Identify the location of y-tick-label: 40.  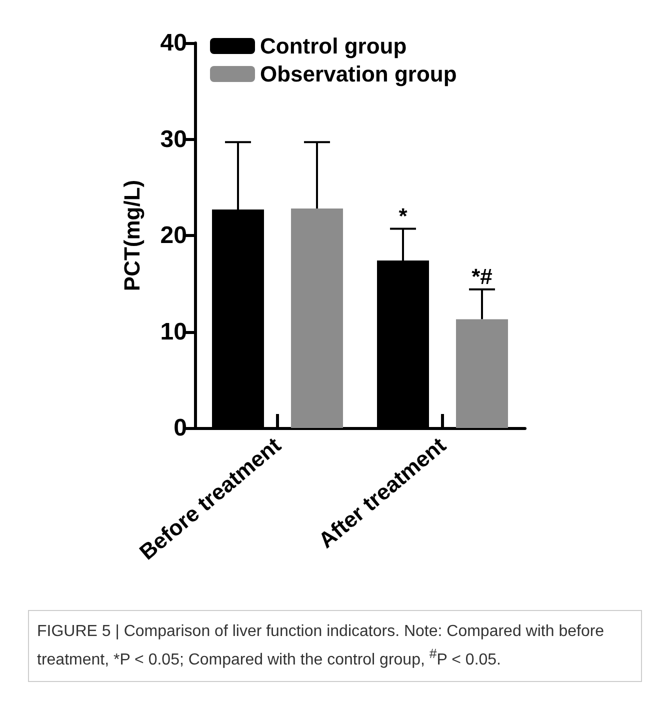
(173, 43).